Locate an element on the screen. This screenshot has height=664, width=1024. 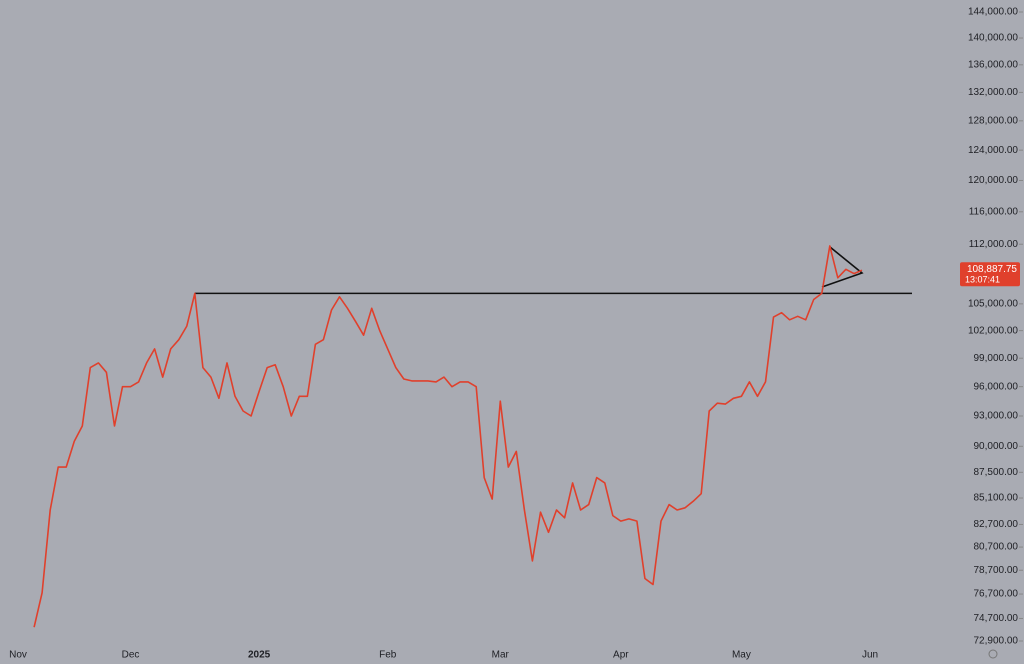
y-tick-label: 90,000.00 is located at coordinates (996, 446).